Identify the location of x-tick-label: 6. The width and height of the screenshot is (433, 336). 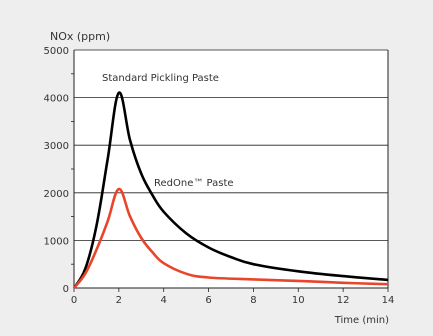
(208, 300).